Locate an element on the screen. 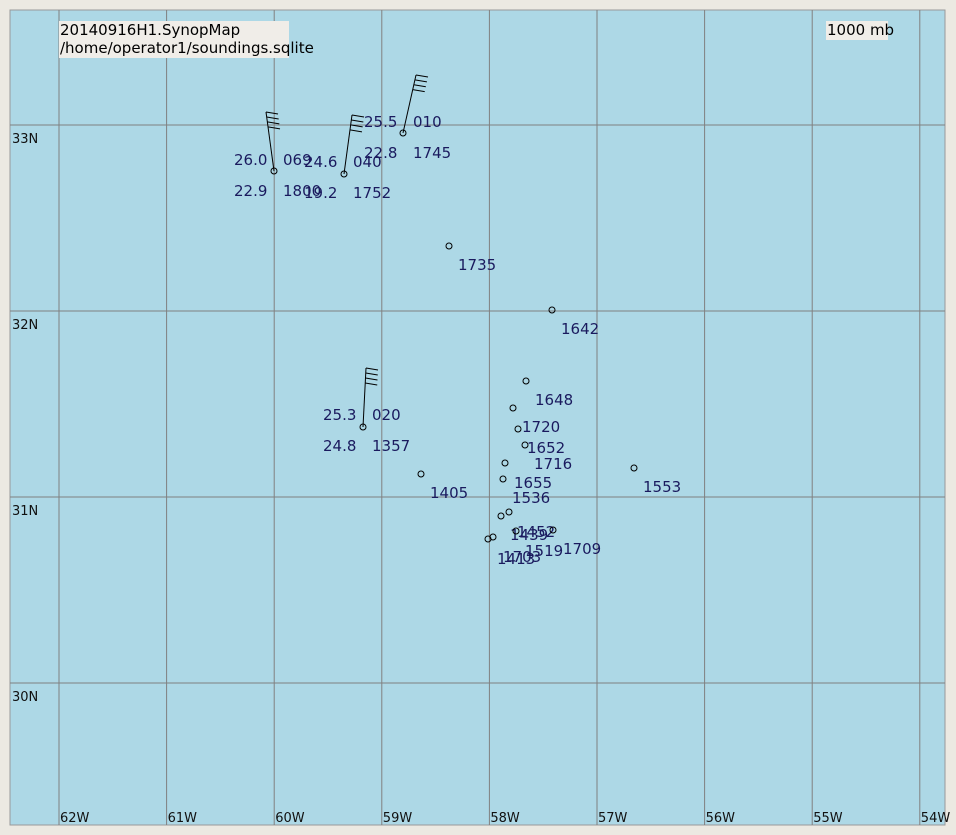  latitude-label: 31N is located at coordinates (25, 511).